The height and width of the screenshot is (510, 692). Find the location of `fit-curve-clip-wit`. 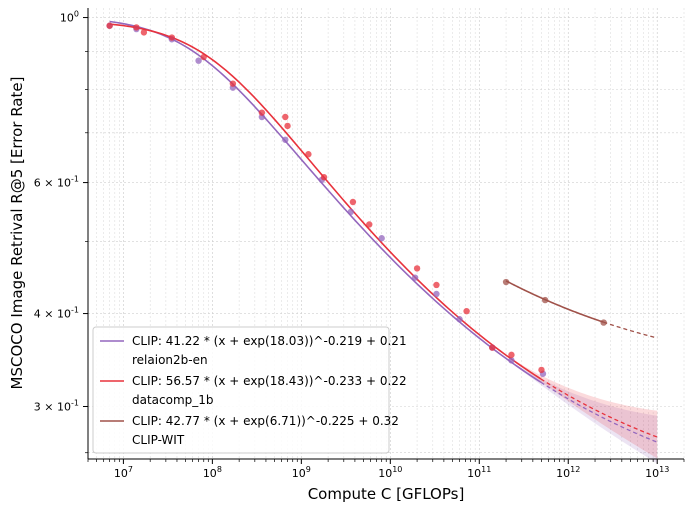

fit-curve-clip-wit is located at coordinates (554, 301).